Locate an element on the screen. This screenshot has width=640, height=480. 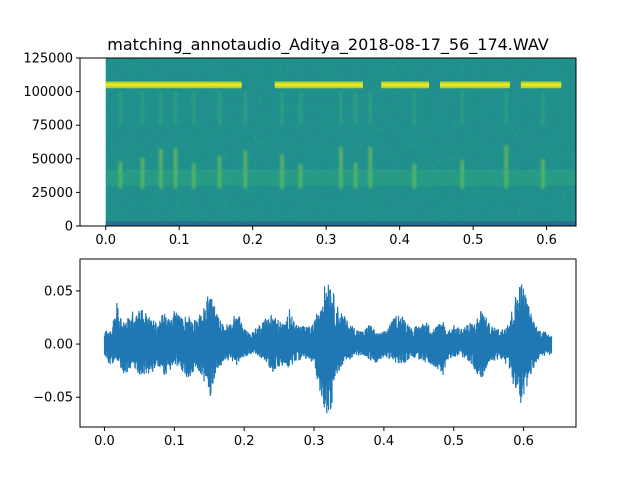
spectrogram-y-tick-label: 50000 is located at coordinates (52, 159).